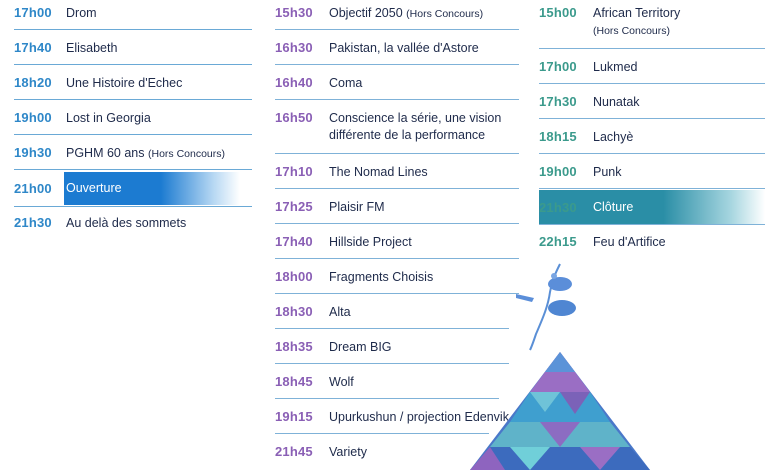 This screenshot has height=470, width=780. Describe the element at coordinates (629, 242) in the screenshot. I see `row-title: Feu d'Artifice` at that location.